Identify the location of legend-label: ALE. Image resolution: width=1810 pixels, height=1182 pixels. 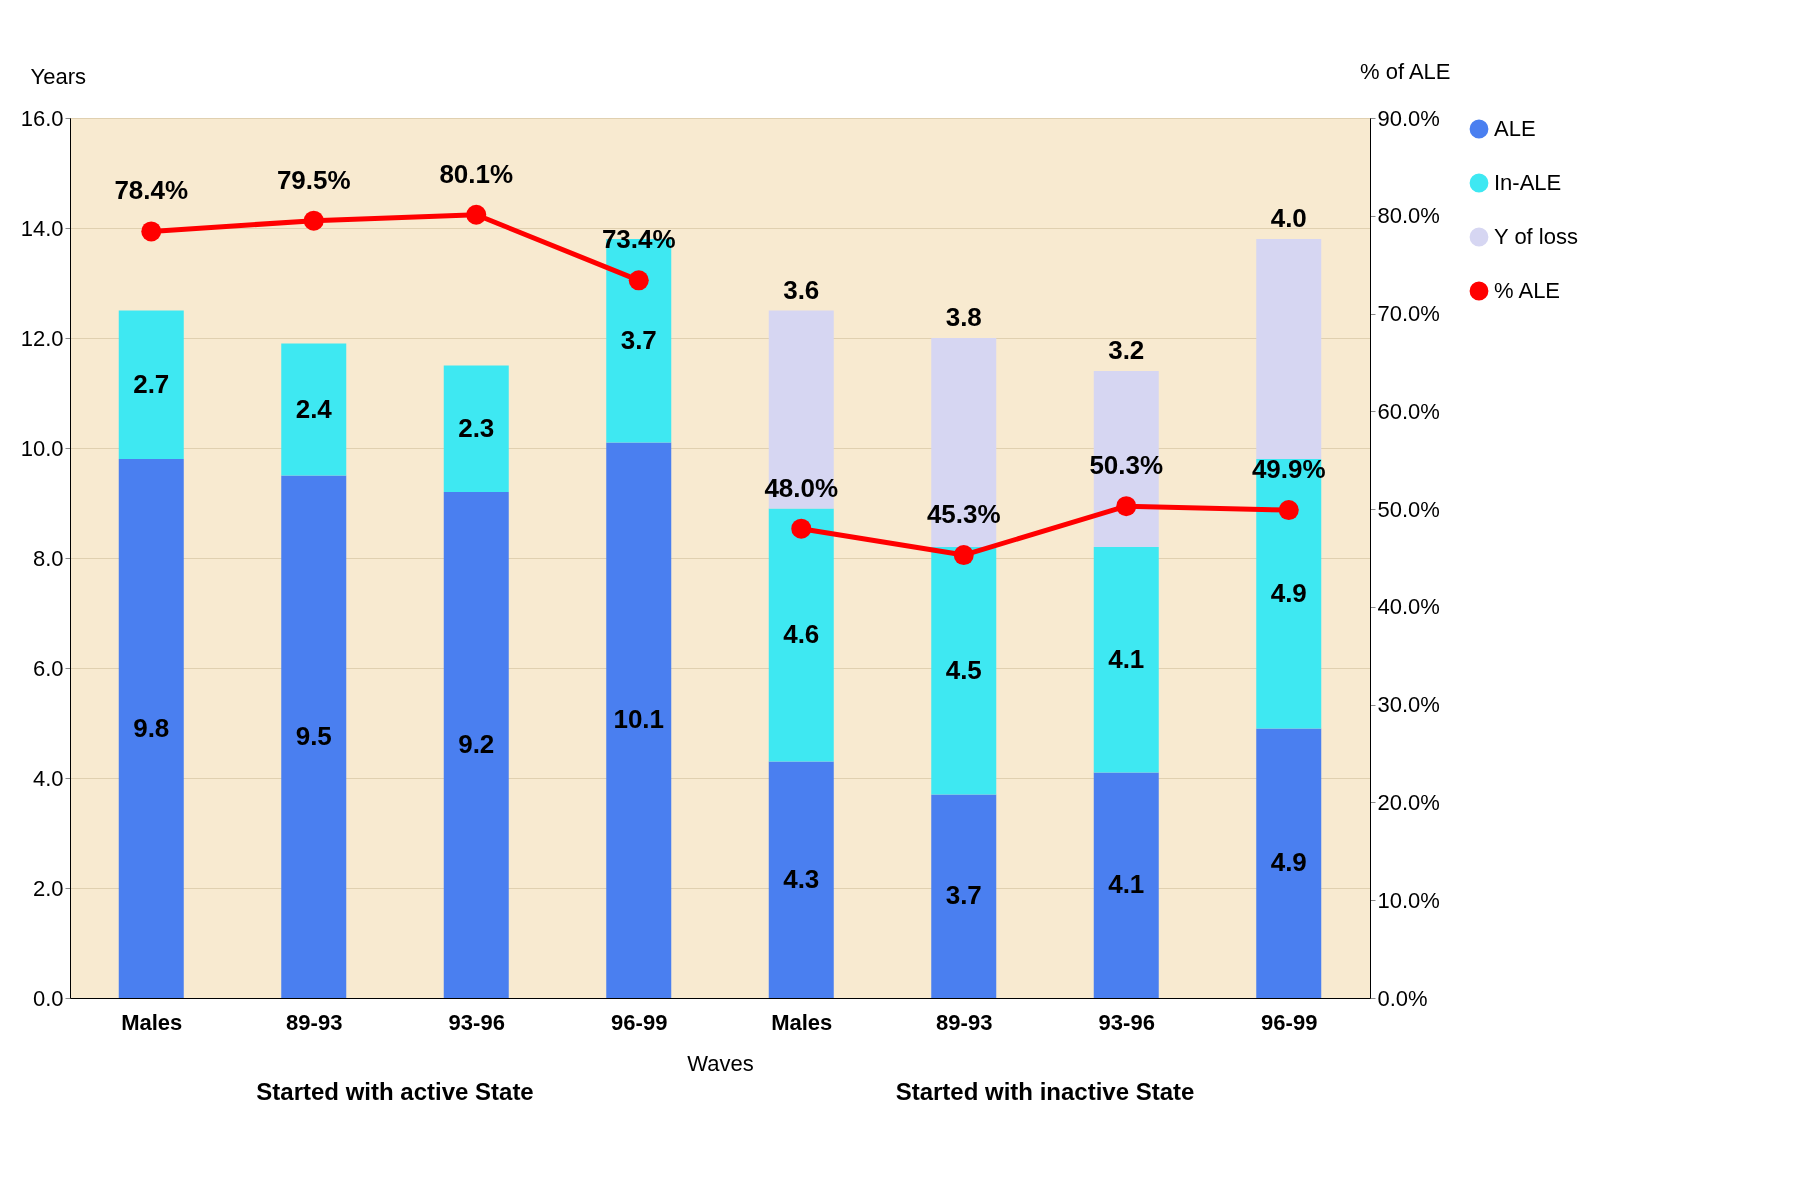
(1515, 128).